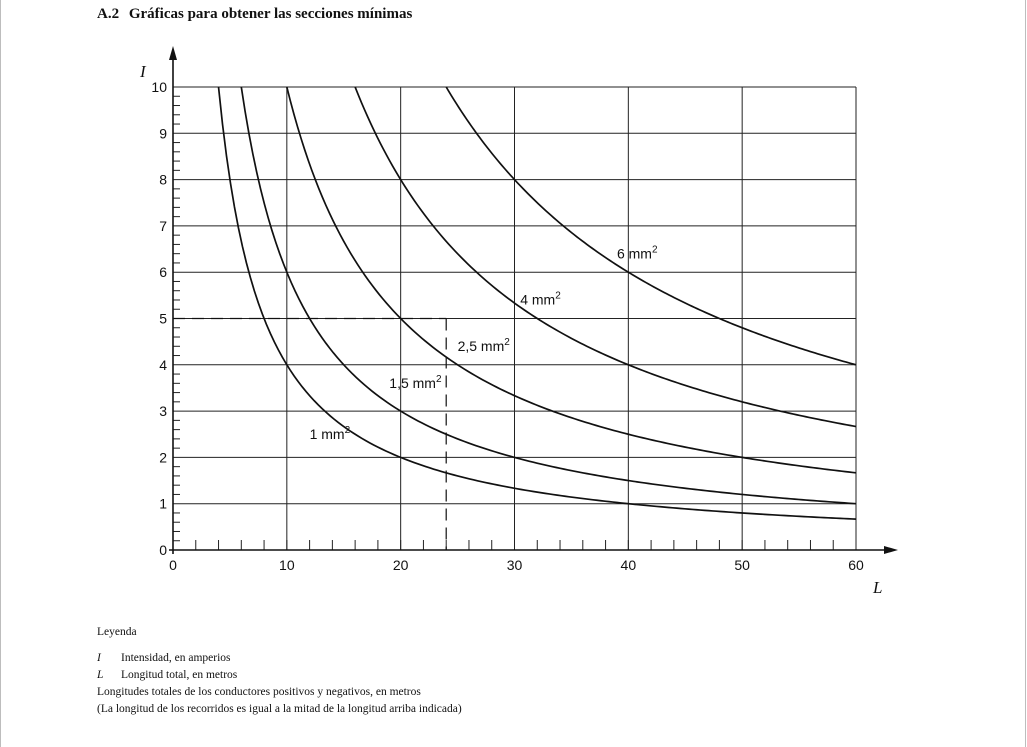  I want to click on chart-curve-labels: 1 mm2 1,5 mm2 2,5 mm2 4 mm2 6 mm2, so click(484, 343).